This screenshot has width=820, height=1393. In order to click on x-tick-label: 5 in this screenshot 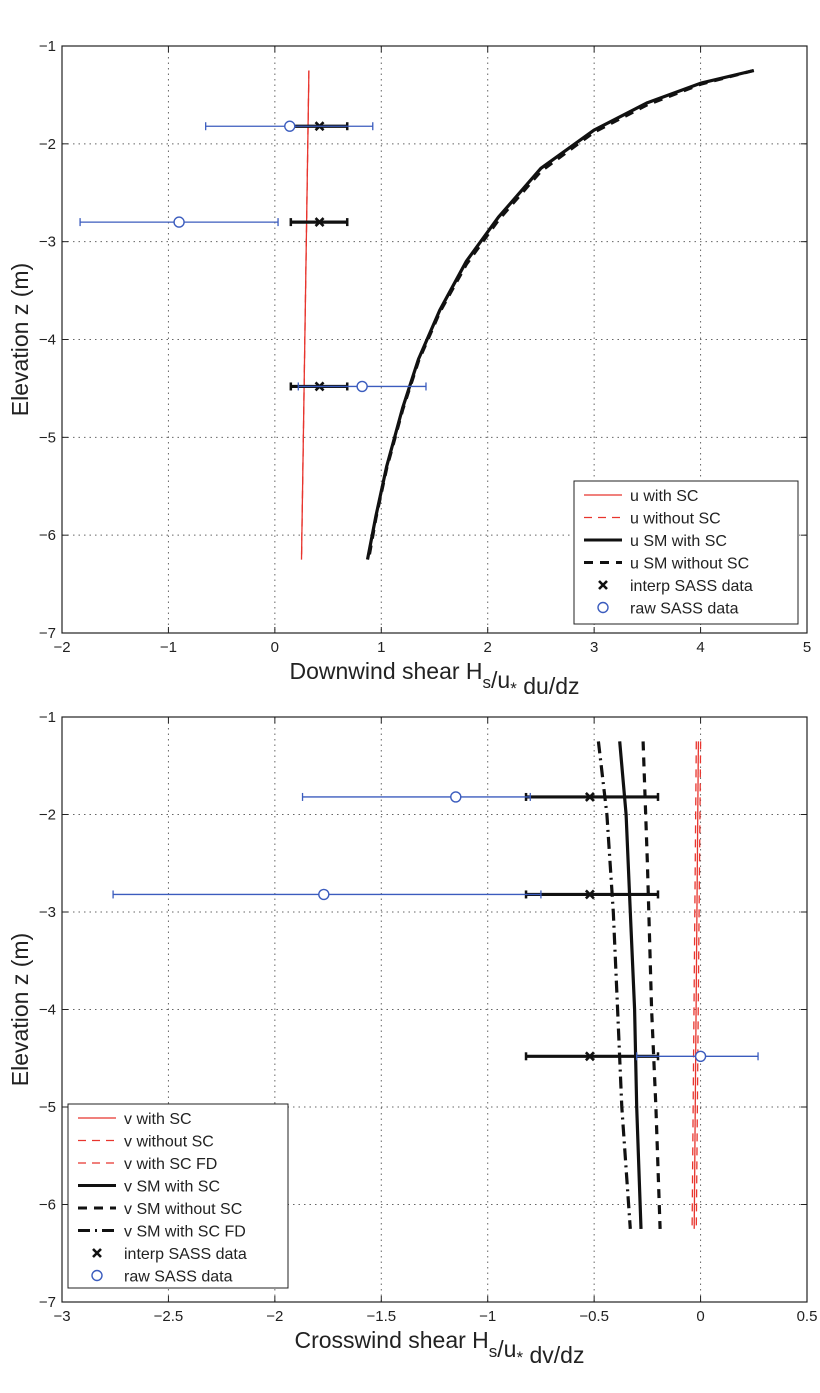, I will do `click(807, 647)`.